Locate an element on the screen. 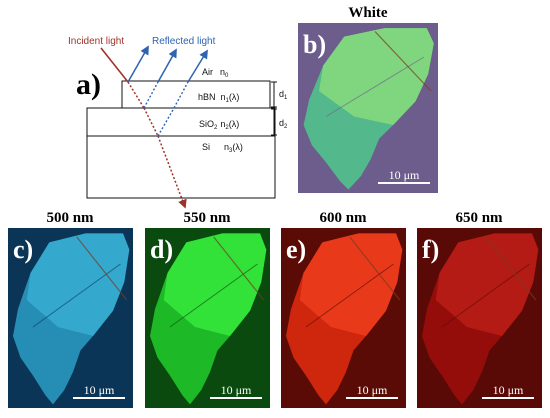 The width and height of the screenshot is (550, 418). d2-label: d2 is located at coordinates (283, 124).